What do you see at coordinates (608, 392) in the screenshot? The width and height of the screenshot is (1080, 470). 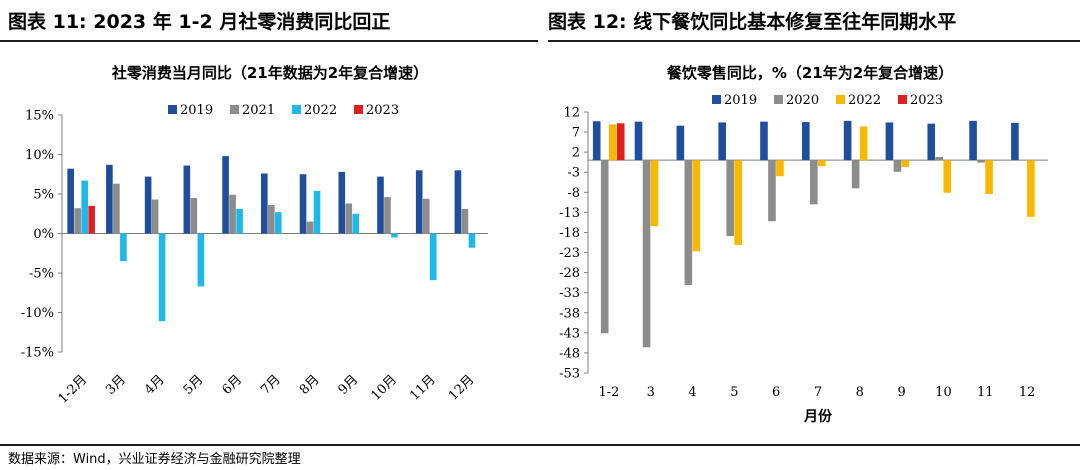 I see `x-tick-label: 1-2` at bounding box center [608, 392].